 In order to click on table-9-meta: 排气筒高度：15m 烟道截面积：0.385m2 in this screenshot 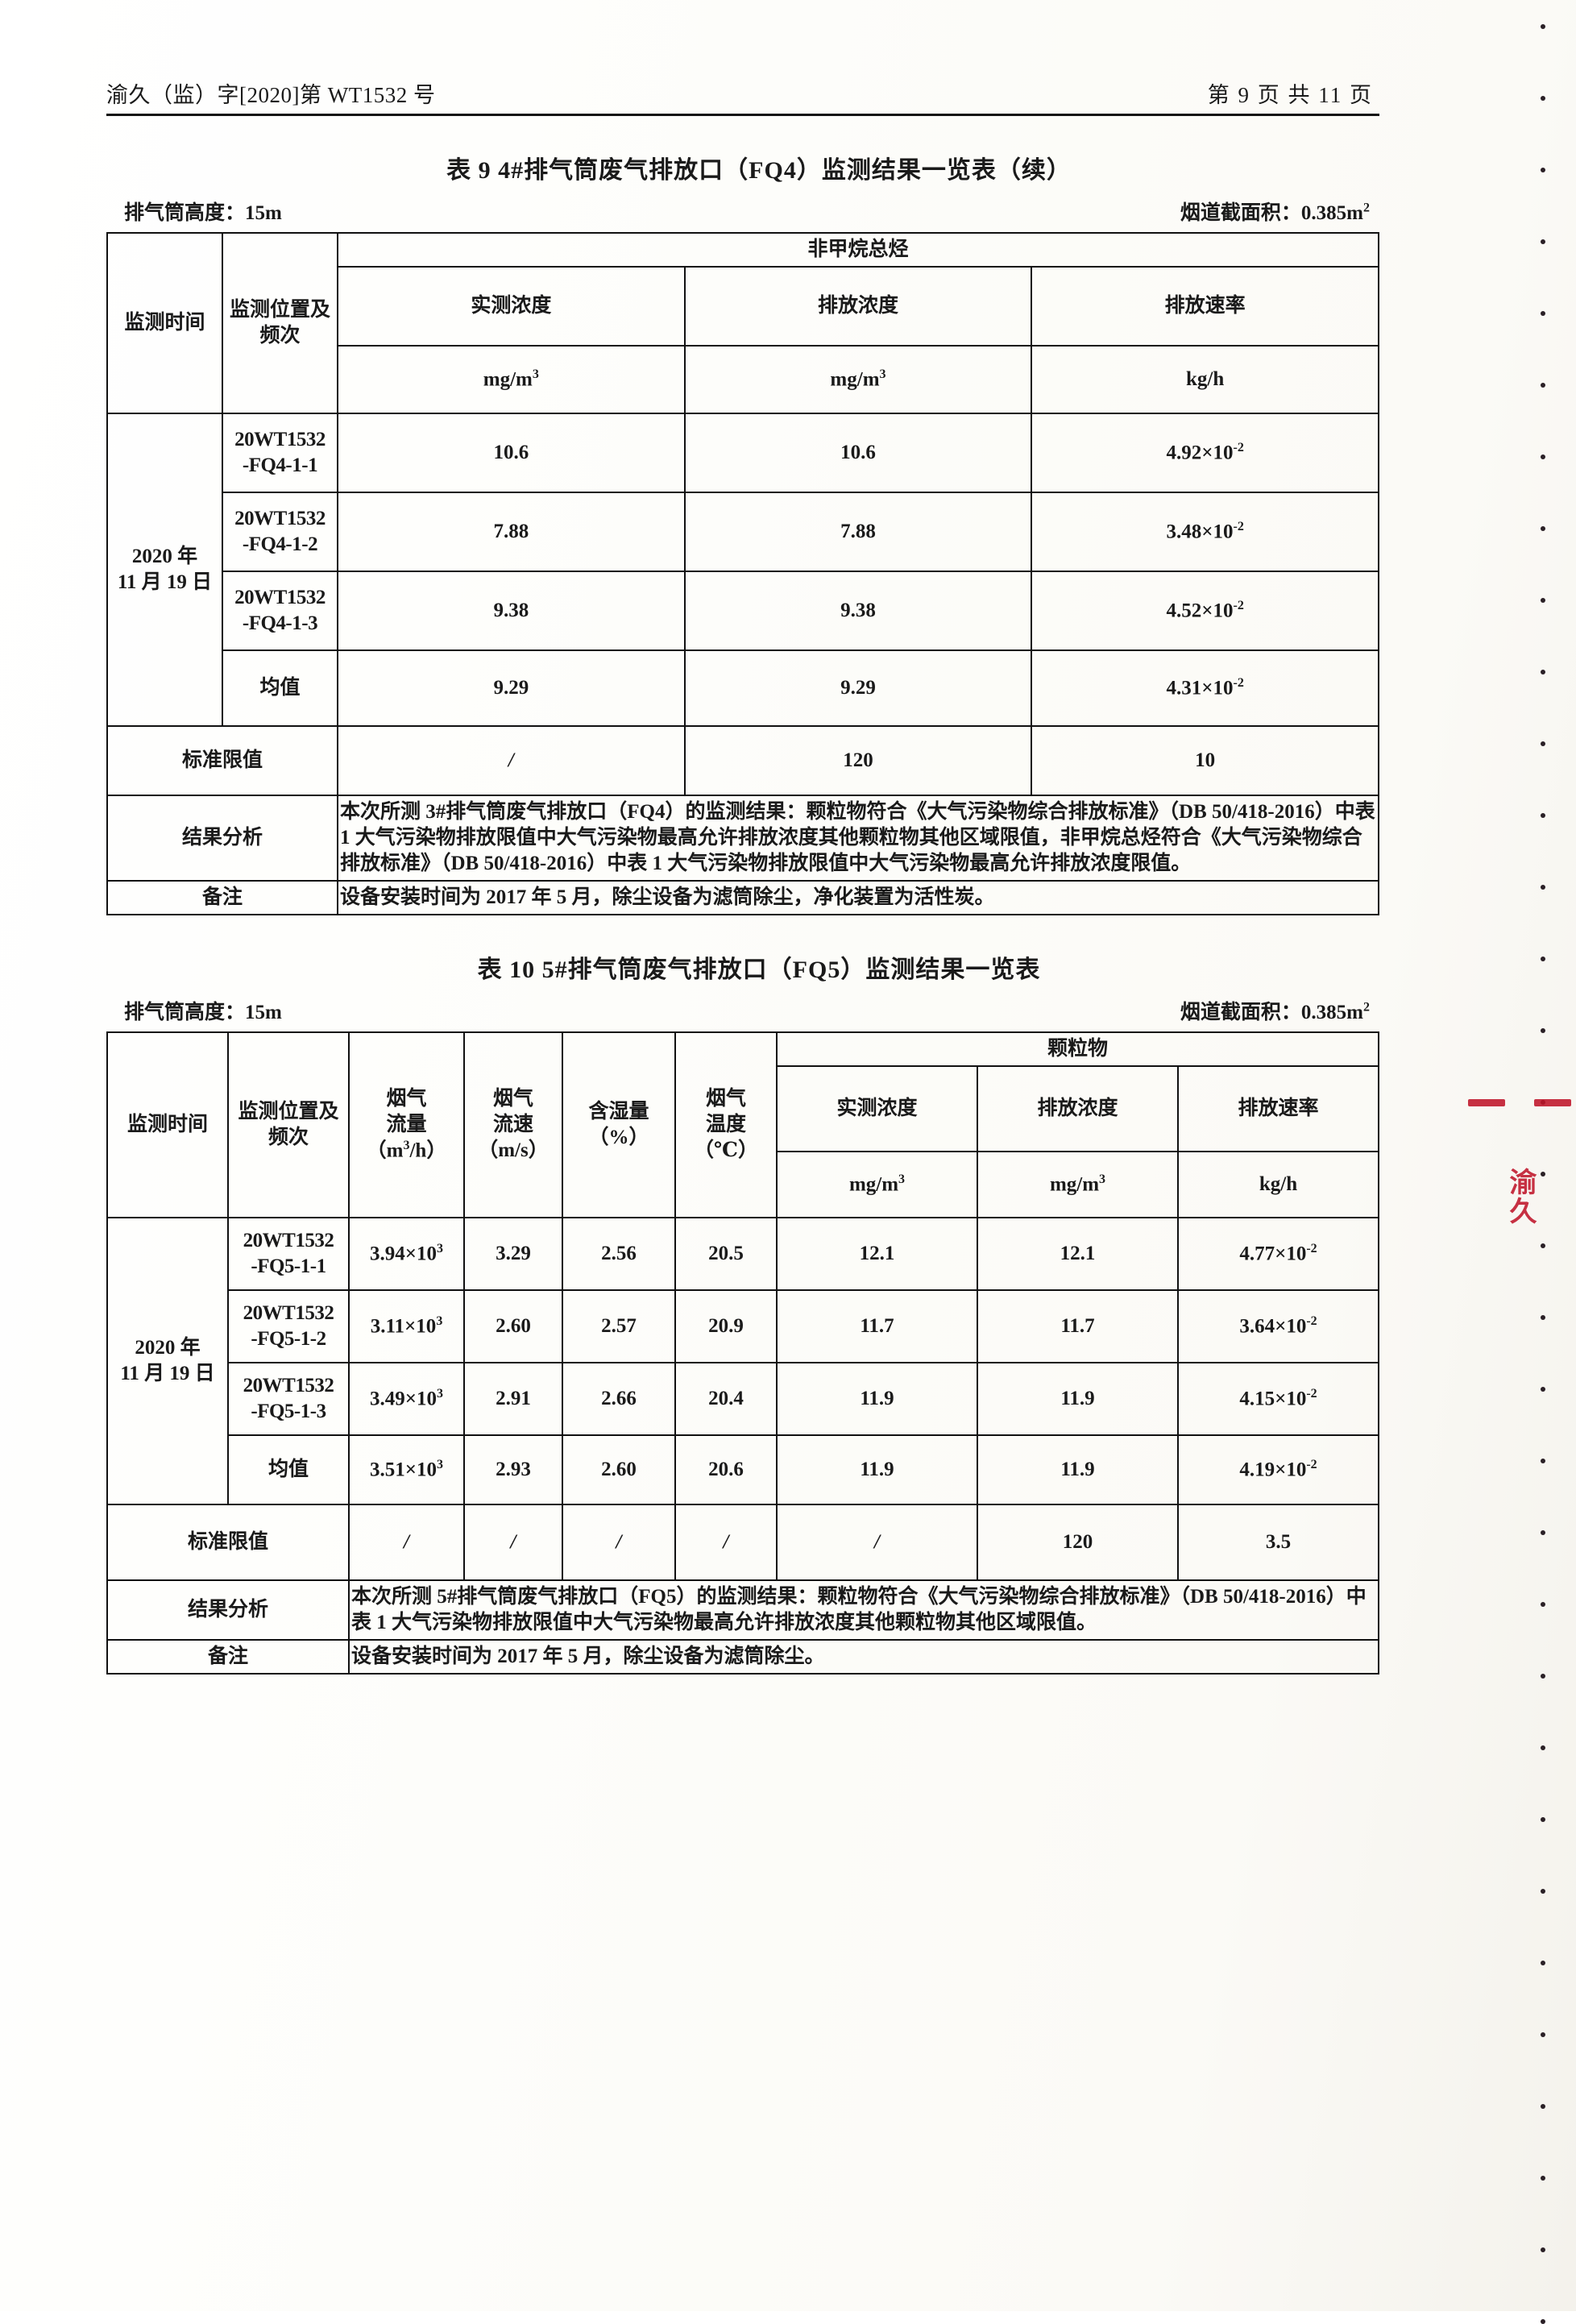, I will do `click(742, 215)`.